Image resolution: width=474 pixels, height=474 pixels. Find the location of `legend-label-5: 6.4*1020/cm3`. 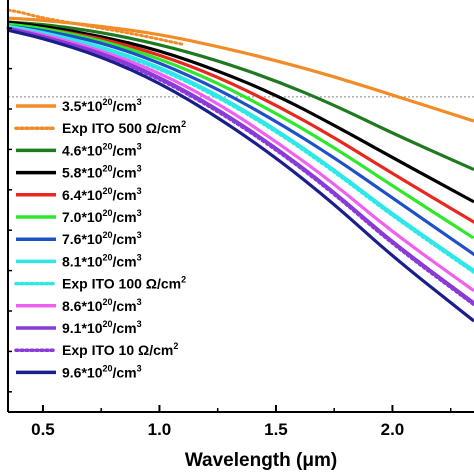

legend-label-5: 6.4*1020/cm3 is located at coordinates (102, 194).